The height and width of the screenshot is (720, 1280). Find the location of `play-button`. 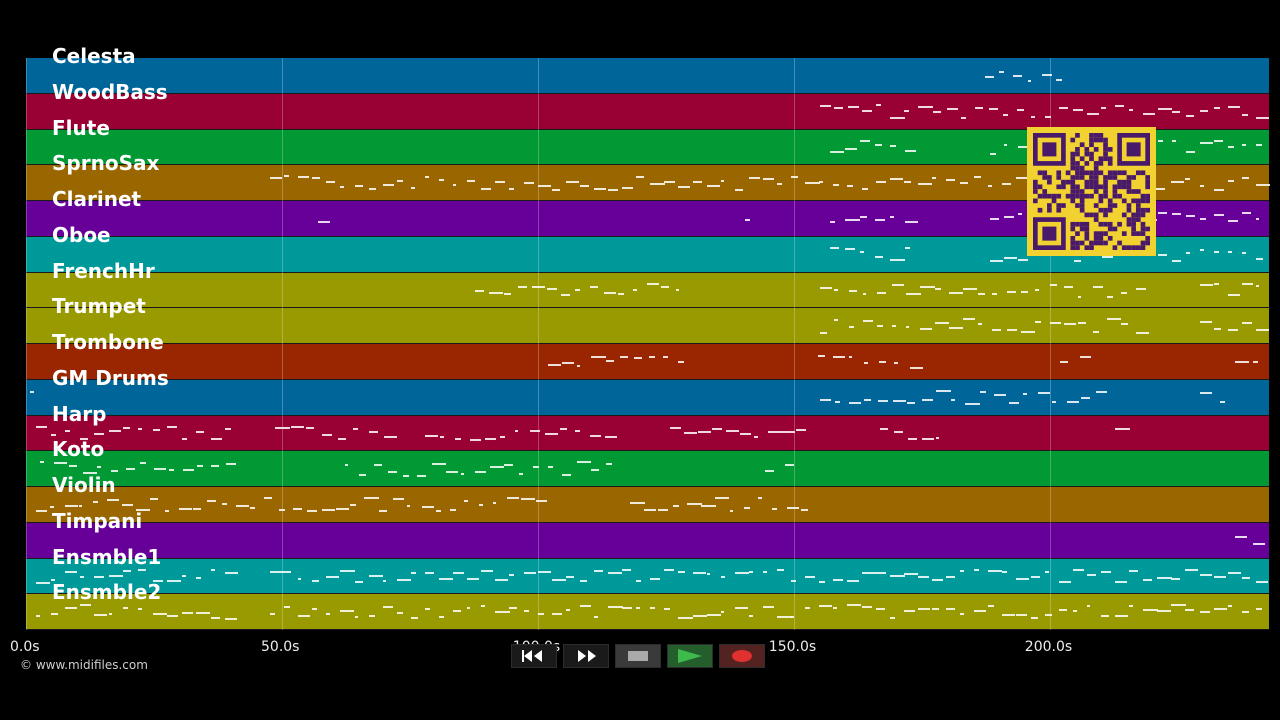

play-button is located at coordinates (690, 656).